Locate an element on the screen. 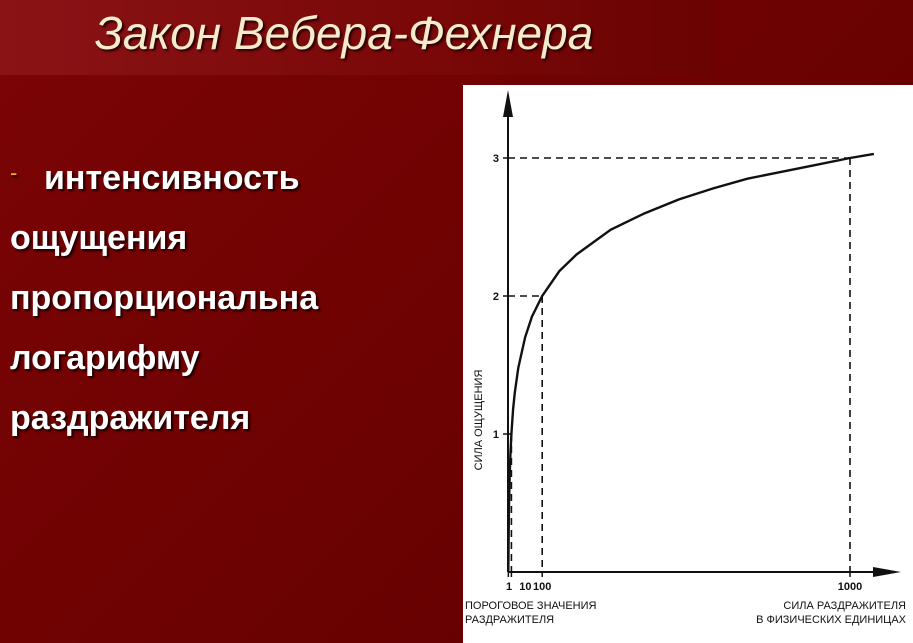 The width and height of the screenshot is (913, 643). bullet-line-5: раздражителя is located at coordinates (130, 418).